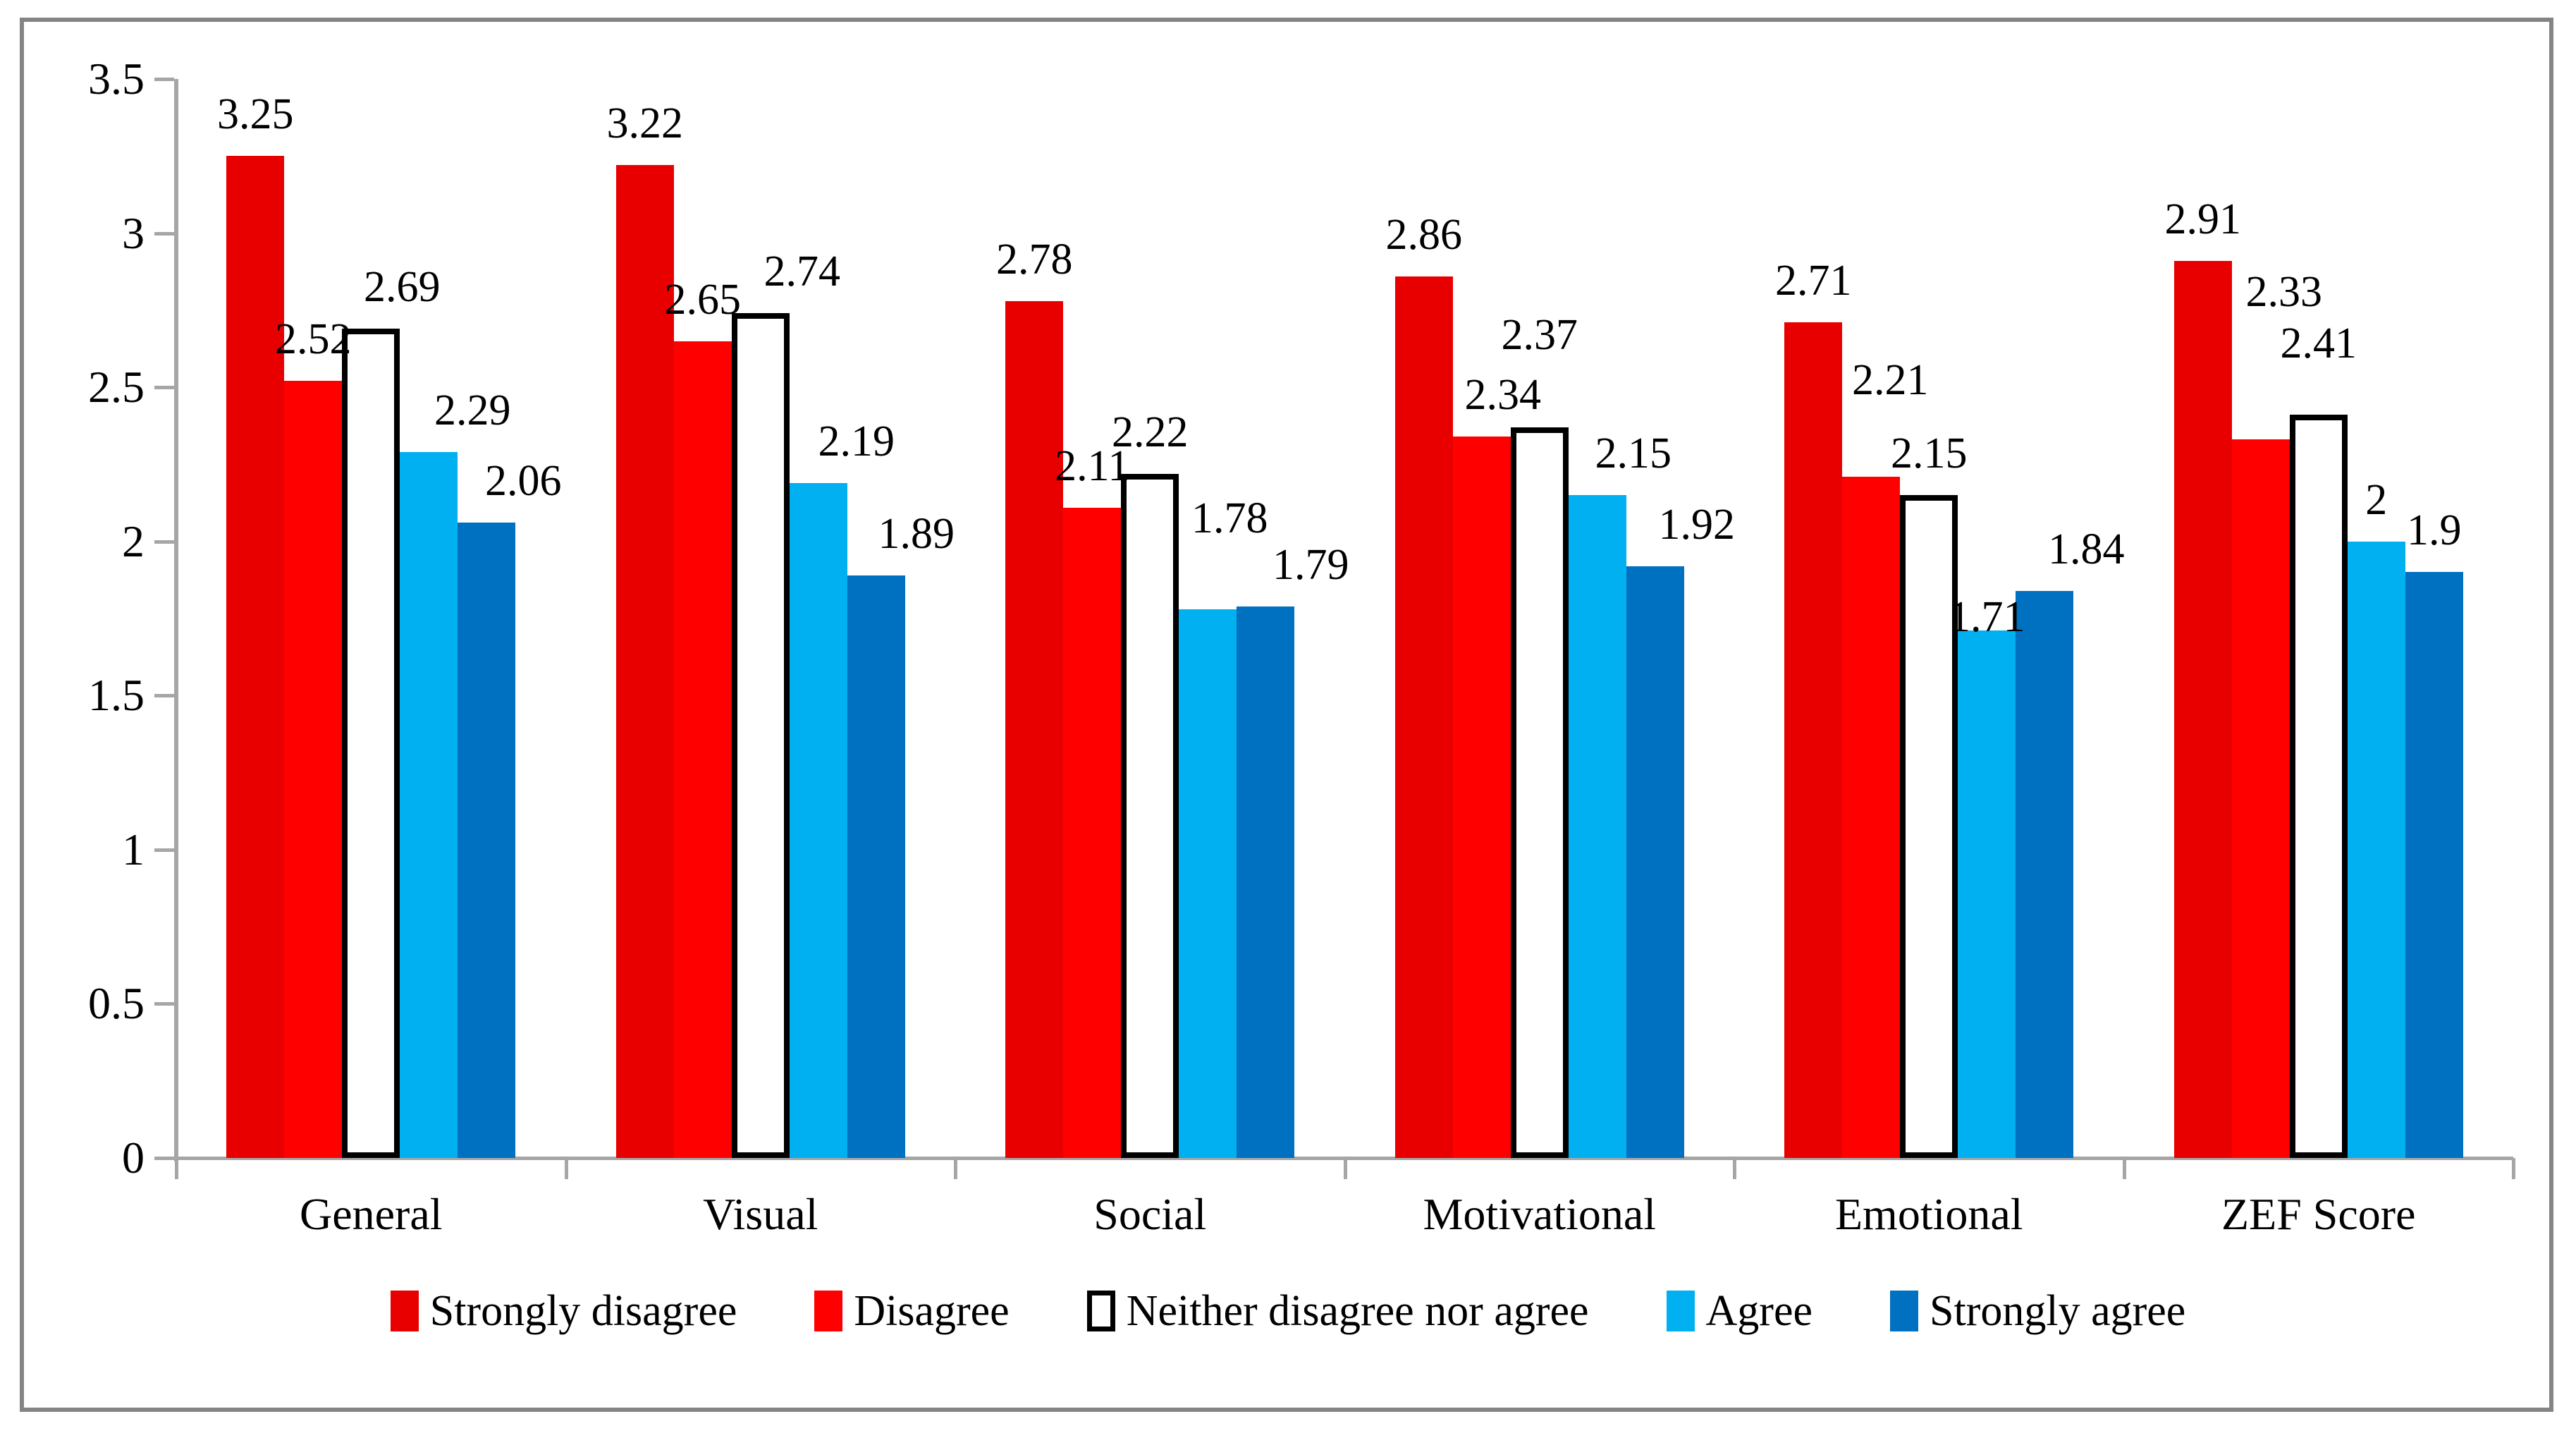 Image resolution: width=2576 pixels, height=1433 pixels. Describe the element at coordinates (1540, 1214) in the screenshot. I see `category-label-motivational: Motivational` at that location.